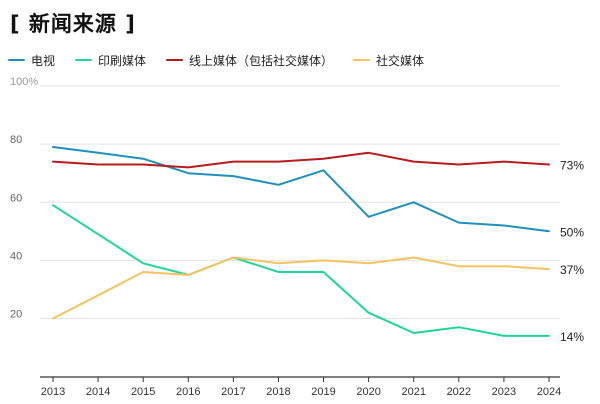 This screenshot has height=404, width=600. I want to click on legend: 电视 印刷媒体 线上媒体（包括社交媒体） 社交媒体, so click(226, 60).